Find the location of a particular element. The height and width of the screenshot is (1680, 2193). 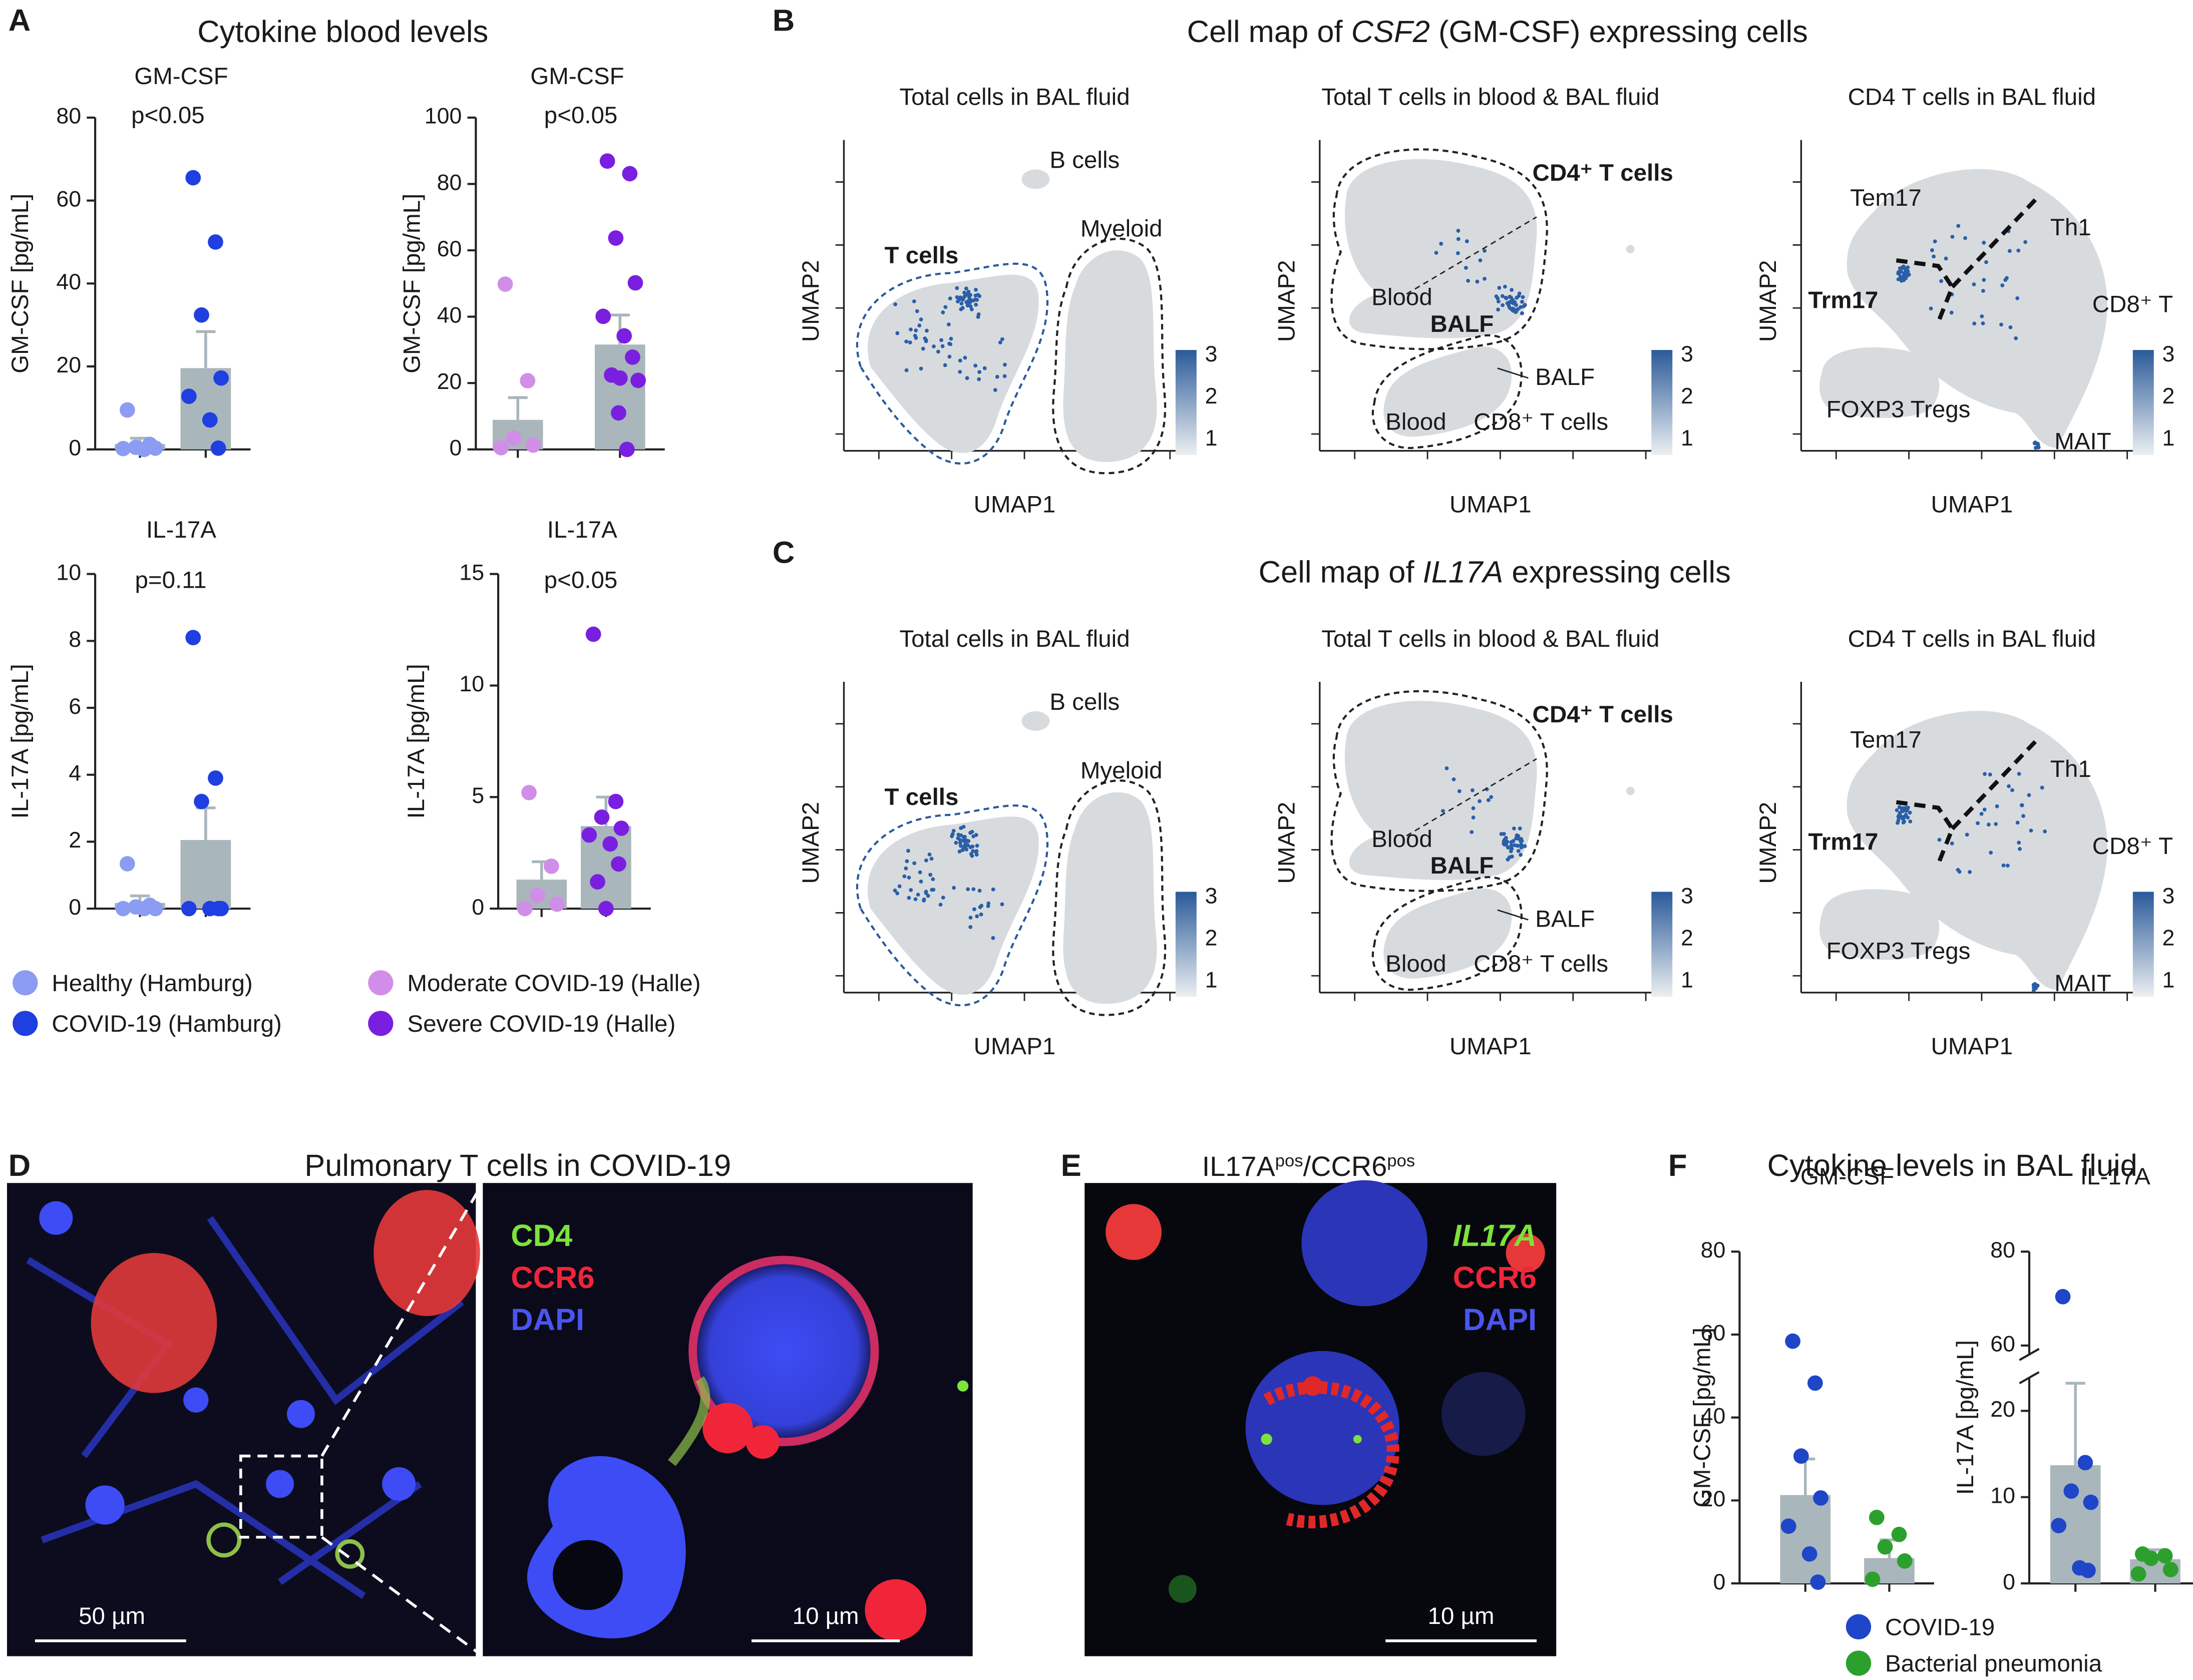

panel-letter: C is located at coordinates (784, 553).